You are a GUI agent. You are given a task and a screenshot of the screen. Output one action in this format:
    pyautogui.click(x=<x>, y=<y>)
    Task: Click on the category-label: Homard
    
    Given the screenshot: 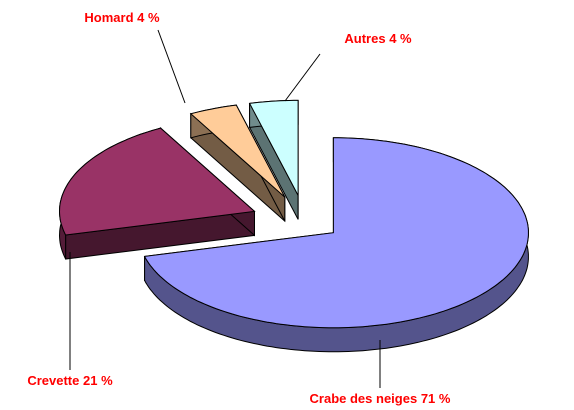 What is the action you would take?
    pyautogui.click(x=108, y=17)
    